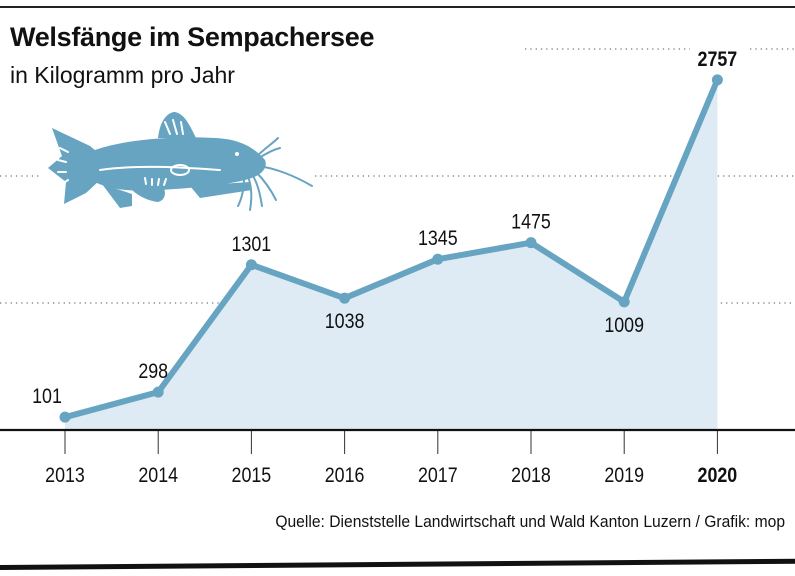  What do you see at coordinates (345, 476) in the screenshot?
I see `x-label-2016: 2016` at bounding box center [345, 476].